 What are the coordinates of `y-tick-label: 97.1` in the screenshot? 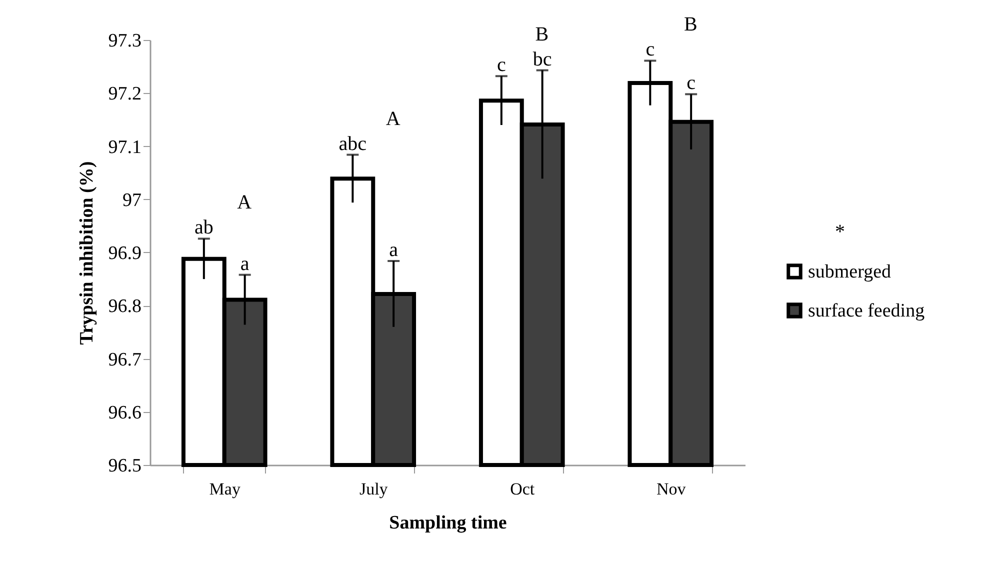 It's located at (125, 147).